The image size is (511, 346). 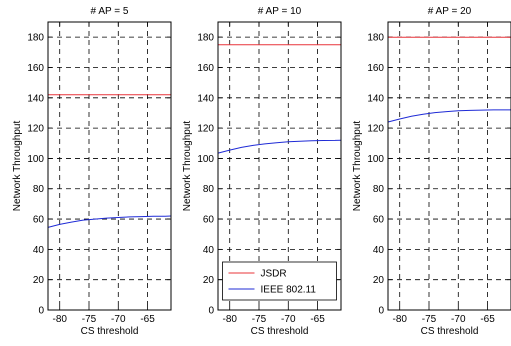 What do you see at coordinates (280, 11) in the screenshot?
I see `subplot-title: # AP = 10` at bounding box center [280, 11].